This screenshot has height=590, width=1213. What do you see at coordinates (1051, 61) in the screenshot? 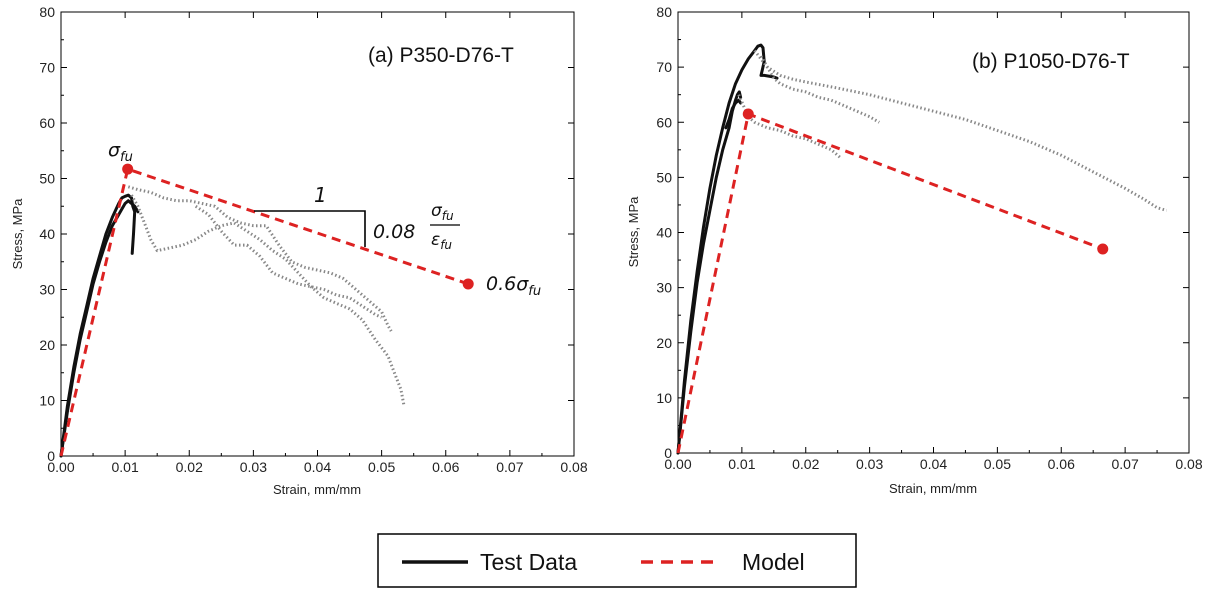
I see `panel-b-title: (b) P1050-D76-T` at bounding box center [1051, 61].